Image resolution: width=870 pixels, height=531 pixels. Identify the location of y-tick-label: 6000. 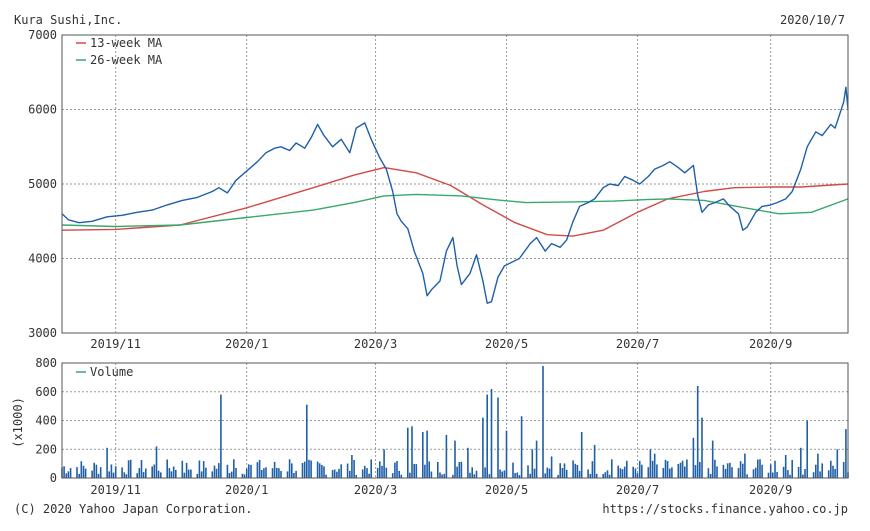
(42, 110).